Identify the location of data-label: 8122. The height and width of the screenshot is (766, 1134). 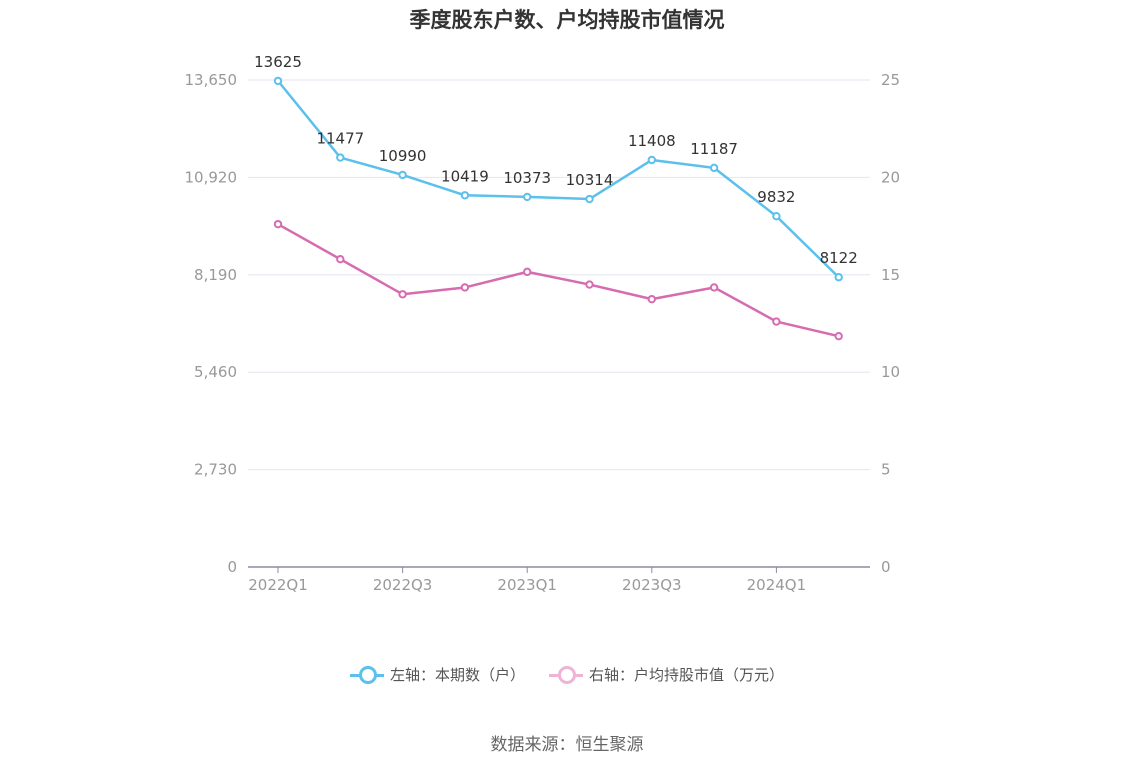
(839, 258).